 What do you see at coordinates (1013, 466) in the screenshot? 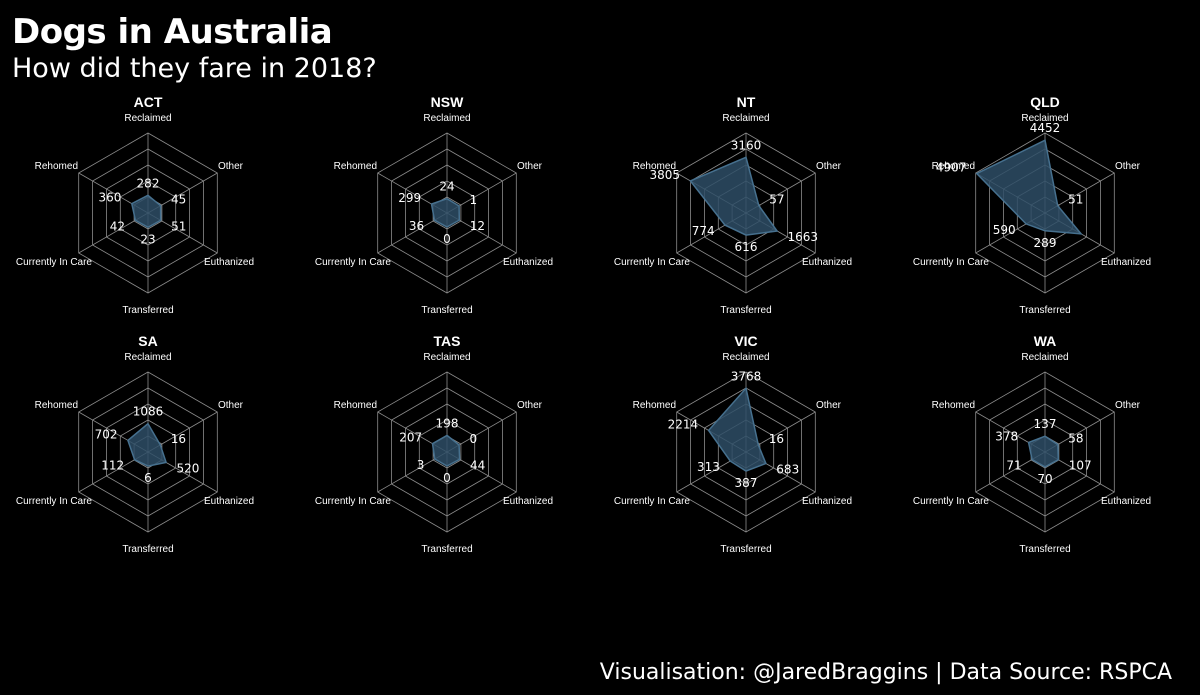
I see `value-label: 71` at bounding box center [1013, 466].